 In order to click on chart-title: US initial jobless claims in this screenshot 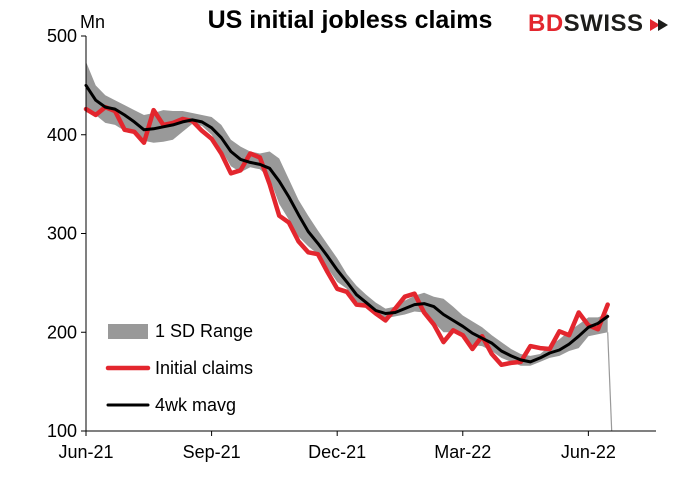, I will do `click(350, 20)`.